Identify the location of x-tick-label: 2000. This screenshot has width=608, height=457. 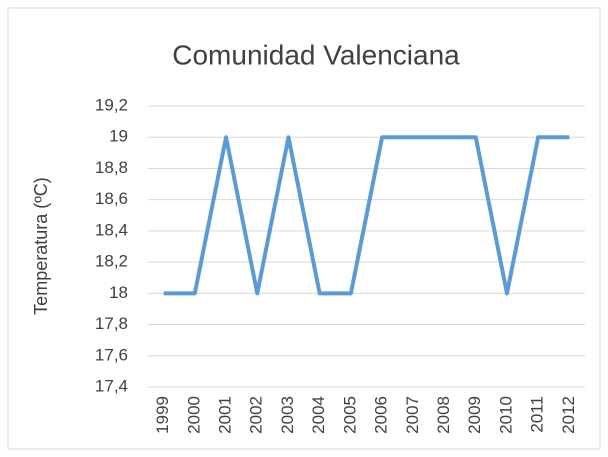
(193, 415).